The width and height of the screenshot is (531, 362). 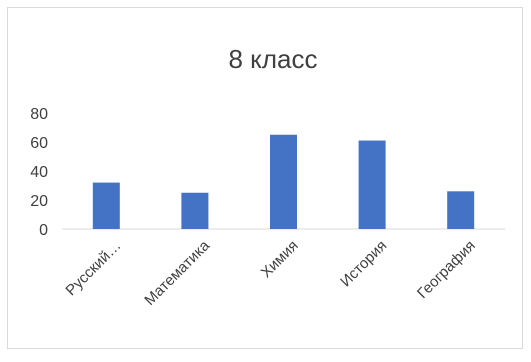 What do you see at coordinates (39, 114) in the screenshot?
I see `y-tick-label: 80` at bounding box center [39, 114].